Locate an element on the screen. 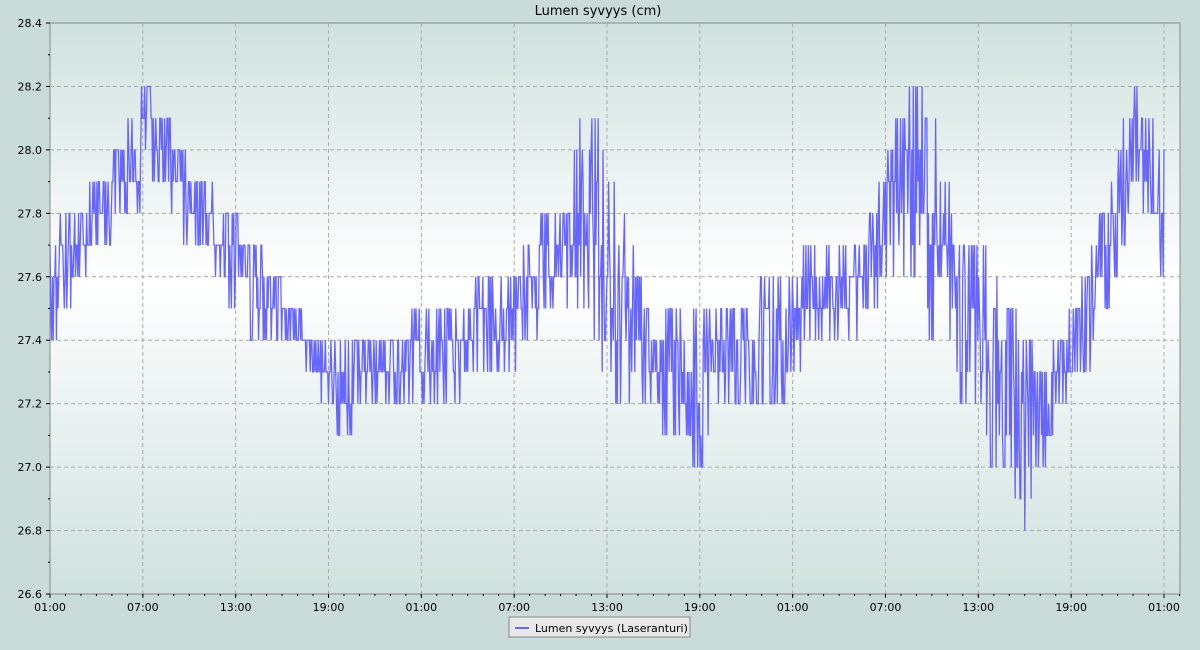 The width and height of the screenshot is (1200, 650). chart-title: Lumen syvyys (cm) is located at coordinates (598, 11).